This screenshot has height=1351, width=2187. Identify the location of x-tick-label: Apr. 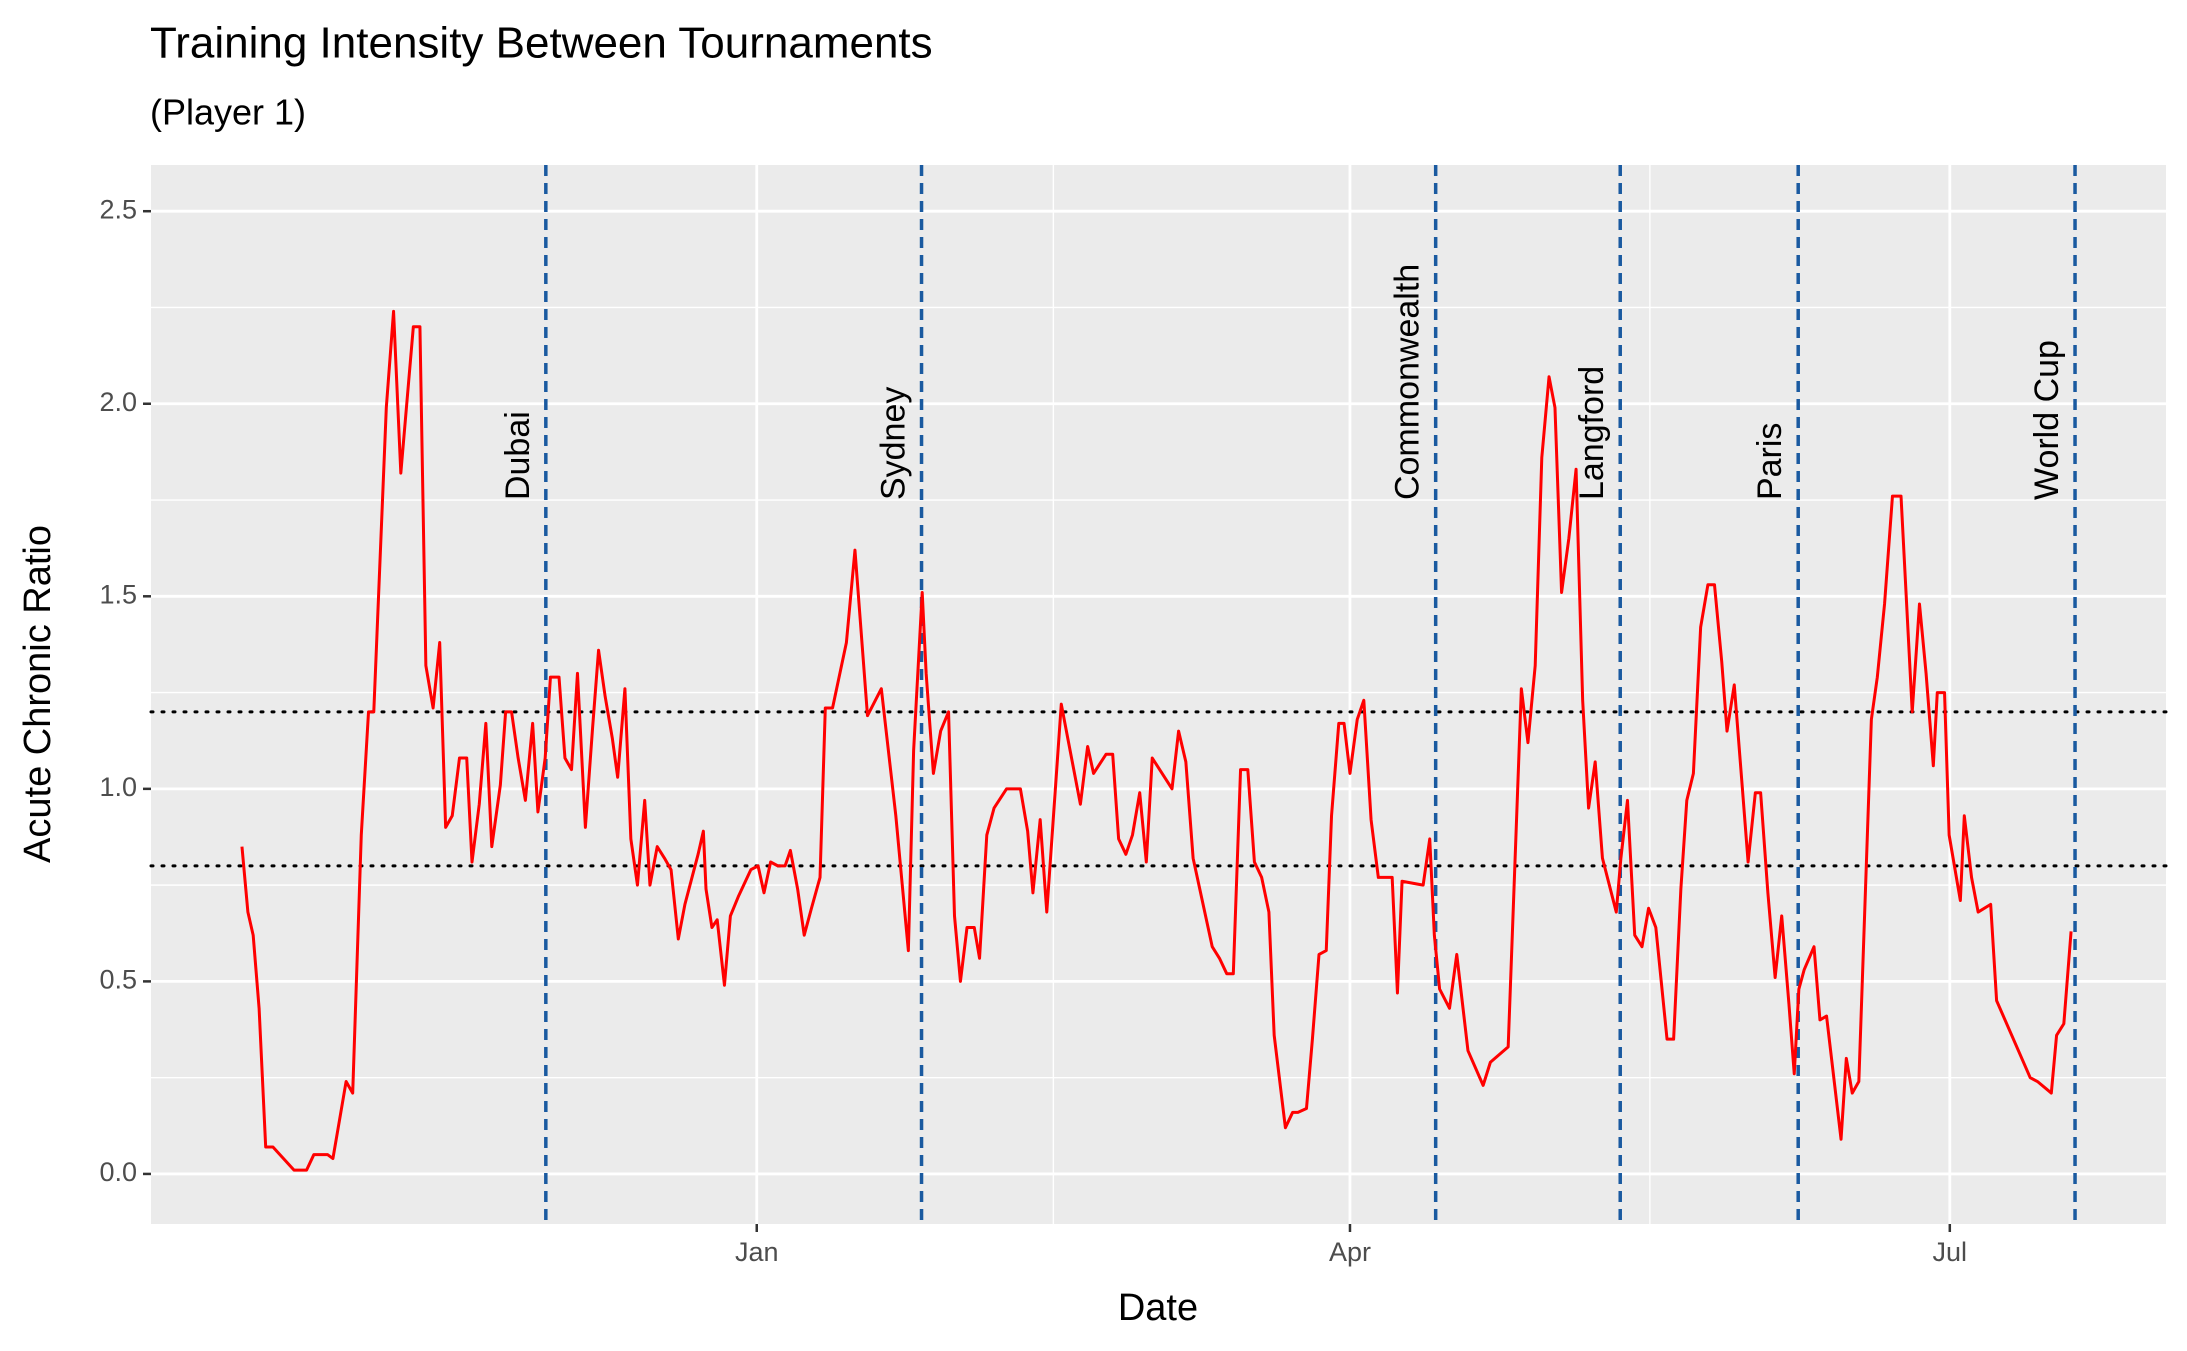
(1350, 1252).